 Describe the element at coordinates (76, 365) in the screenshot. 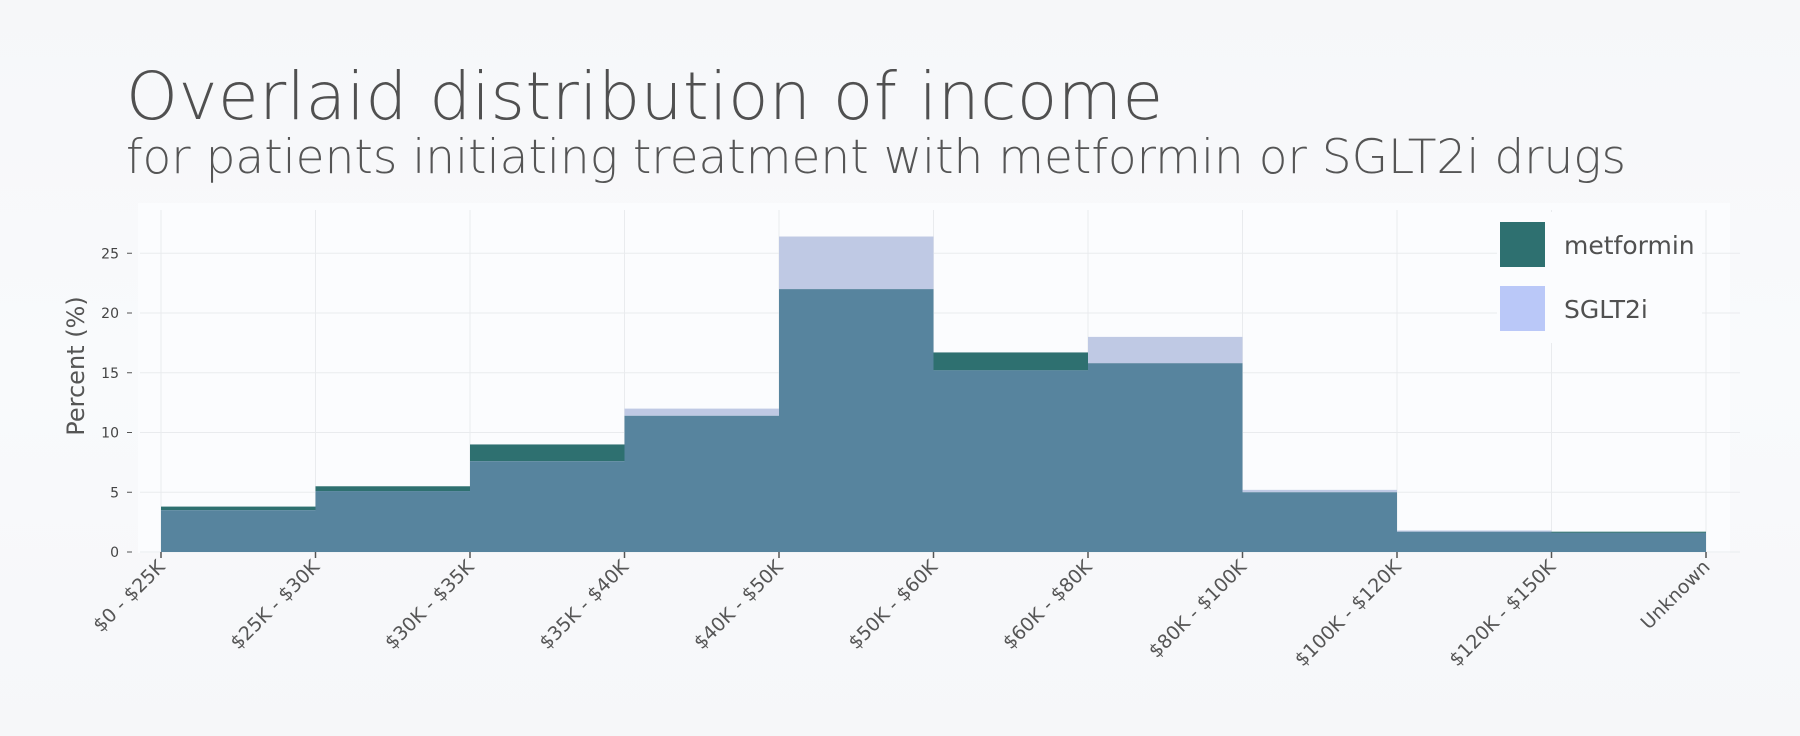

I see `y-axis-label: Percent (%)` at that location.